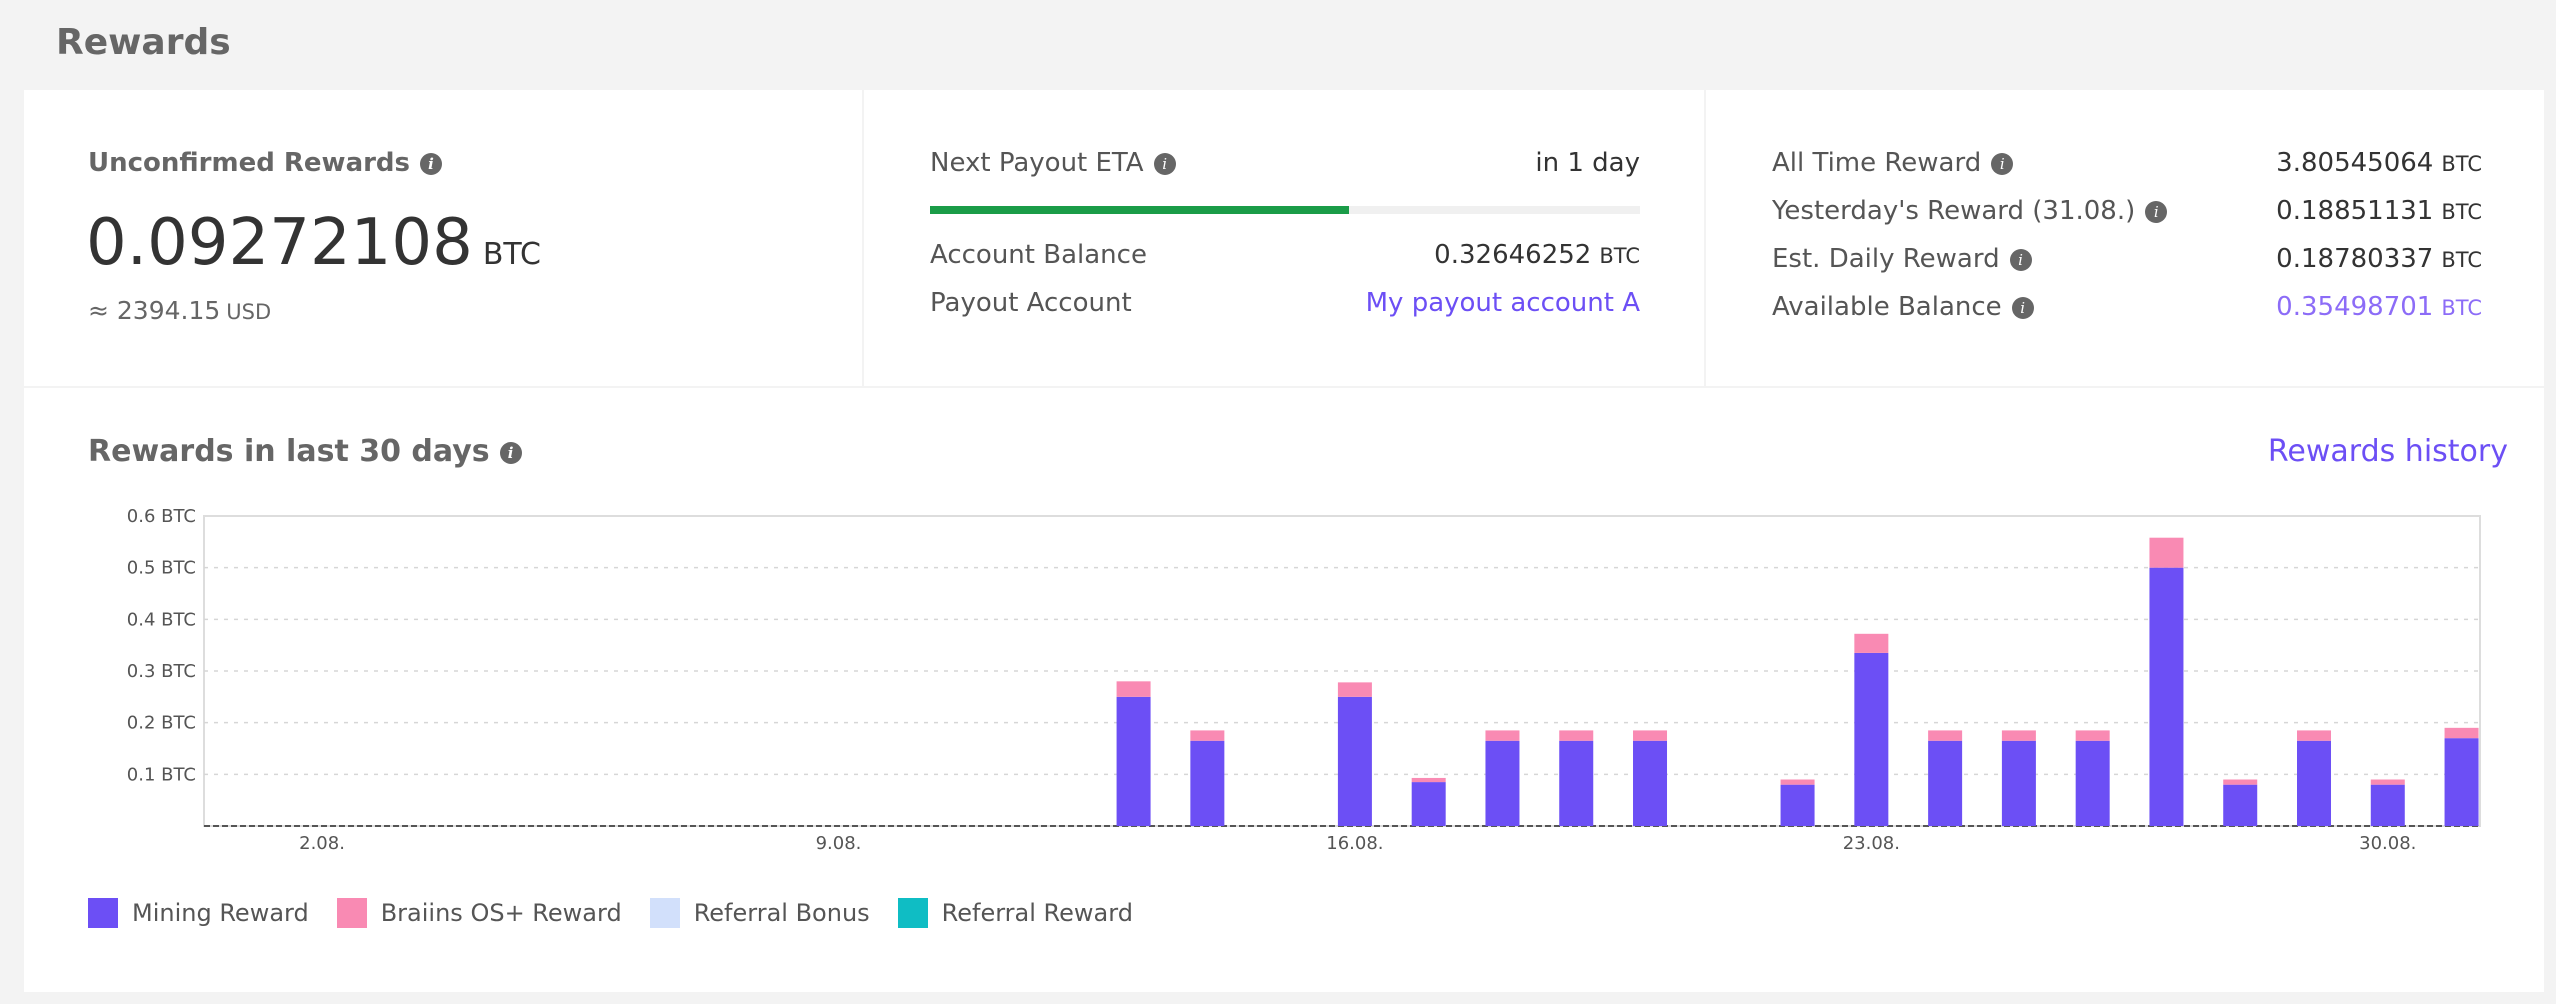 The height and width of the screenshot is (1004, 2556). I want to click on legend-item: Referral Reward, so click(1015, 913).